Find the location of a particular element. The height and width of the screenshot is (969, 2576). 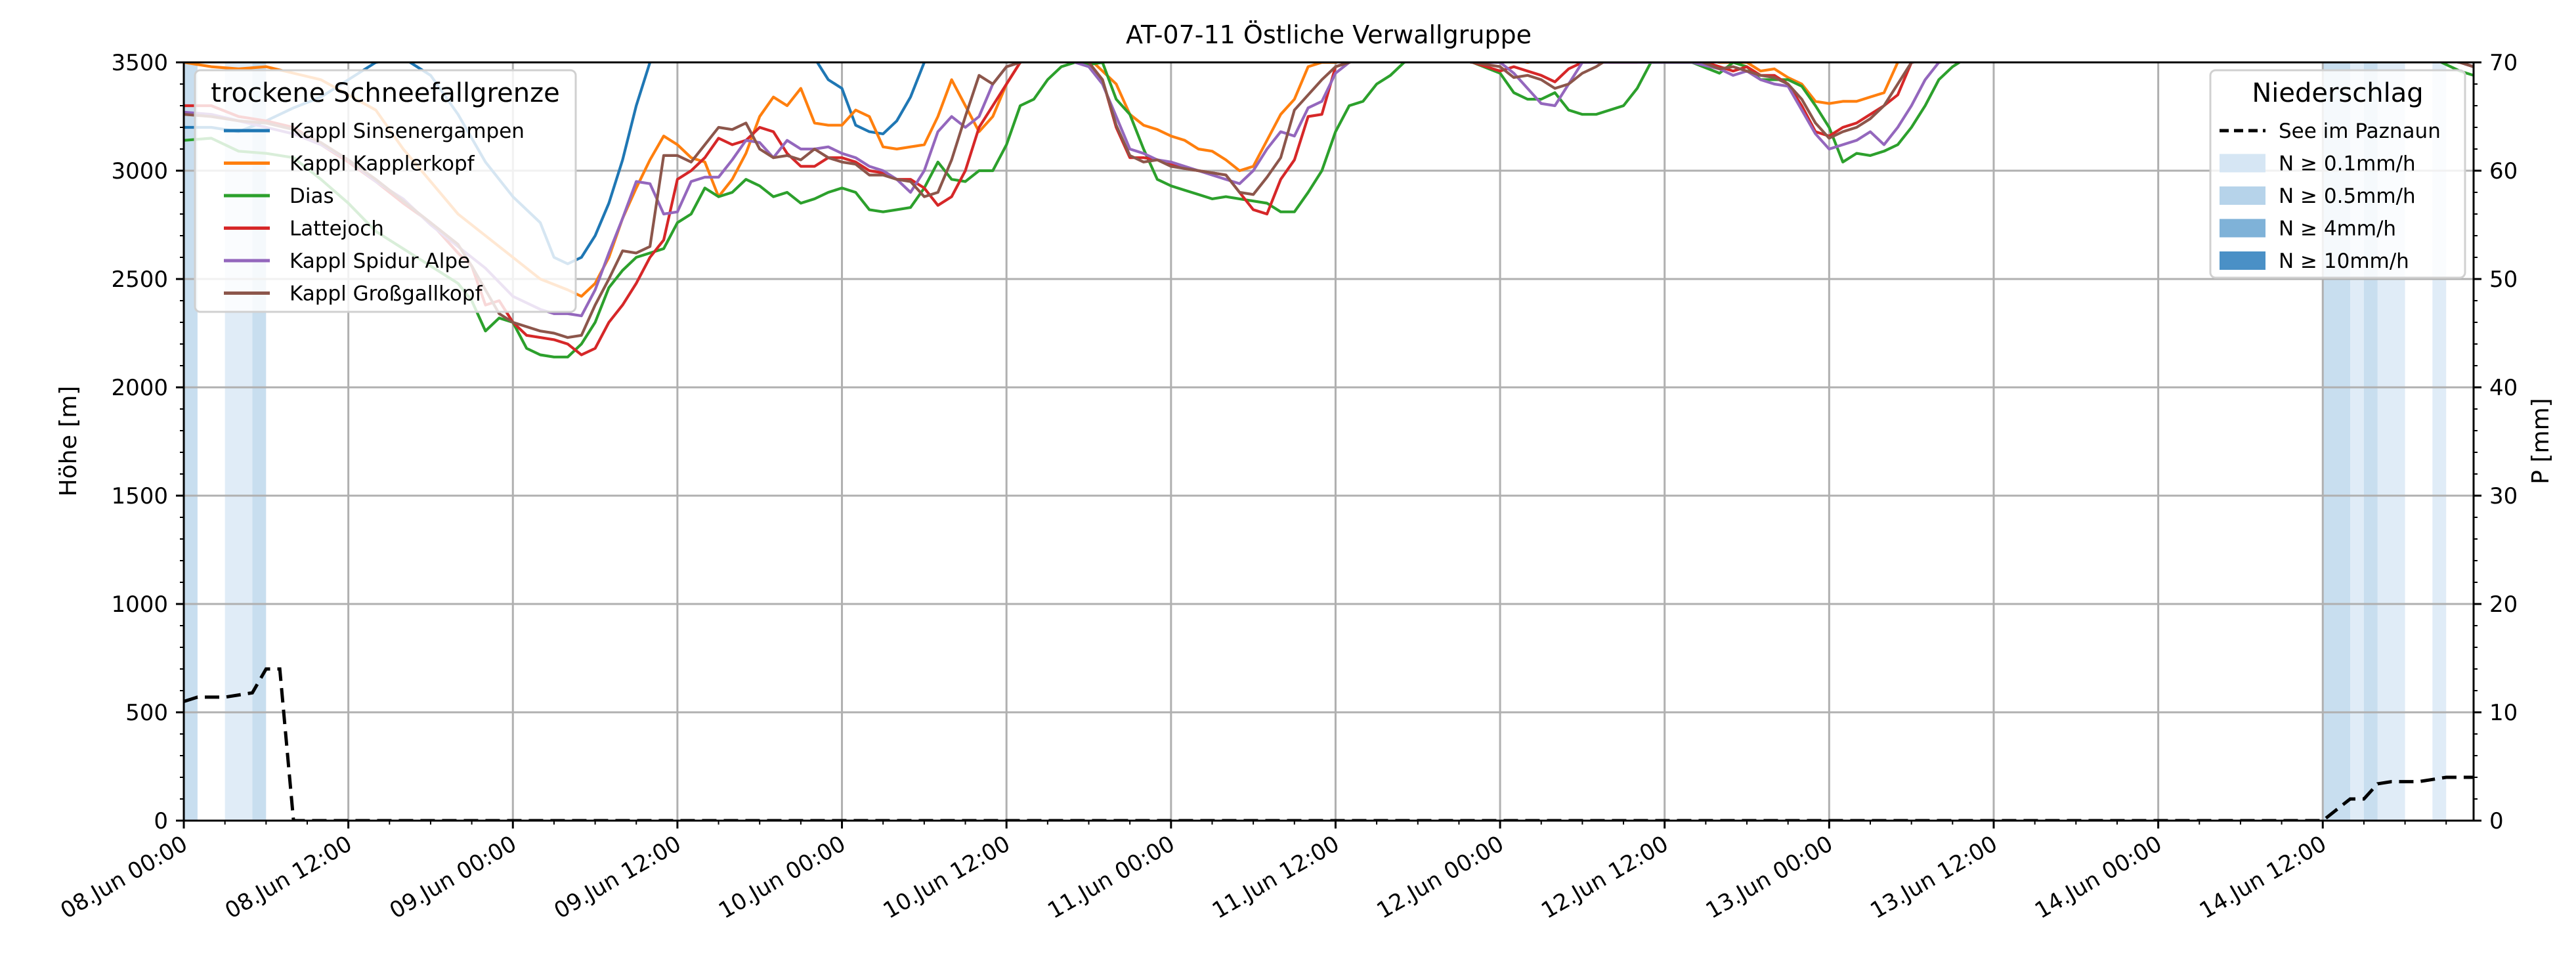

y2-tick-label: 30 is located at coordinates (2503, 496).